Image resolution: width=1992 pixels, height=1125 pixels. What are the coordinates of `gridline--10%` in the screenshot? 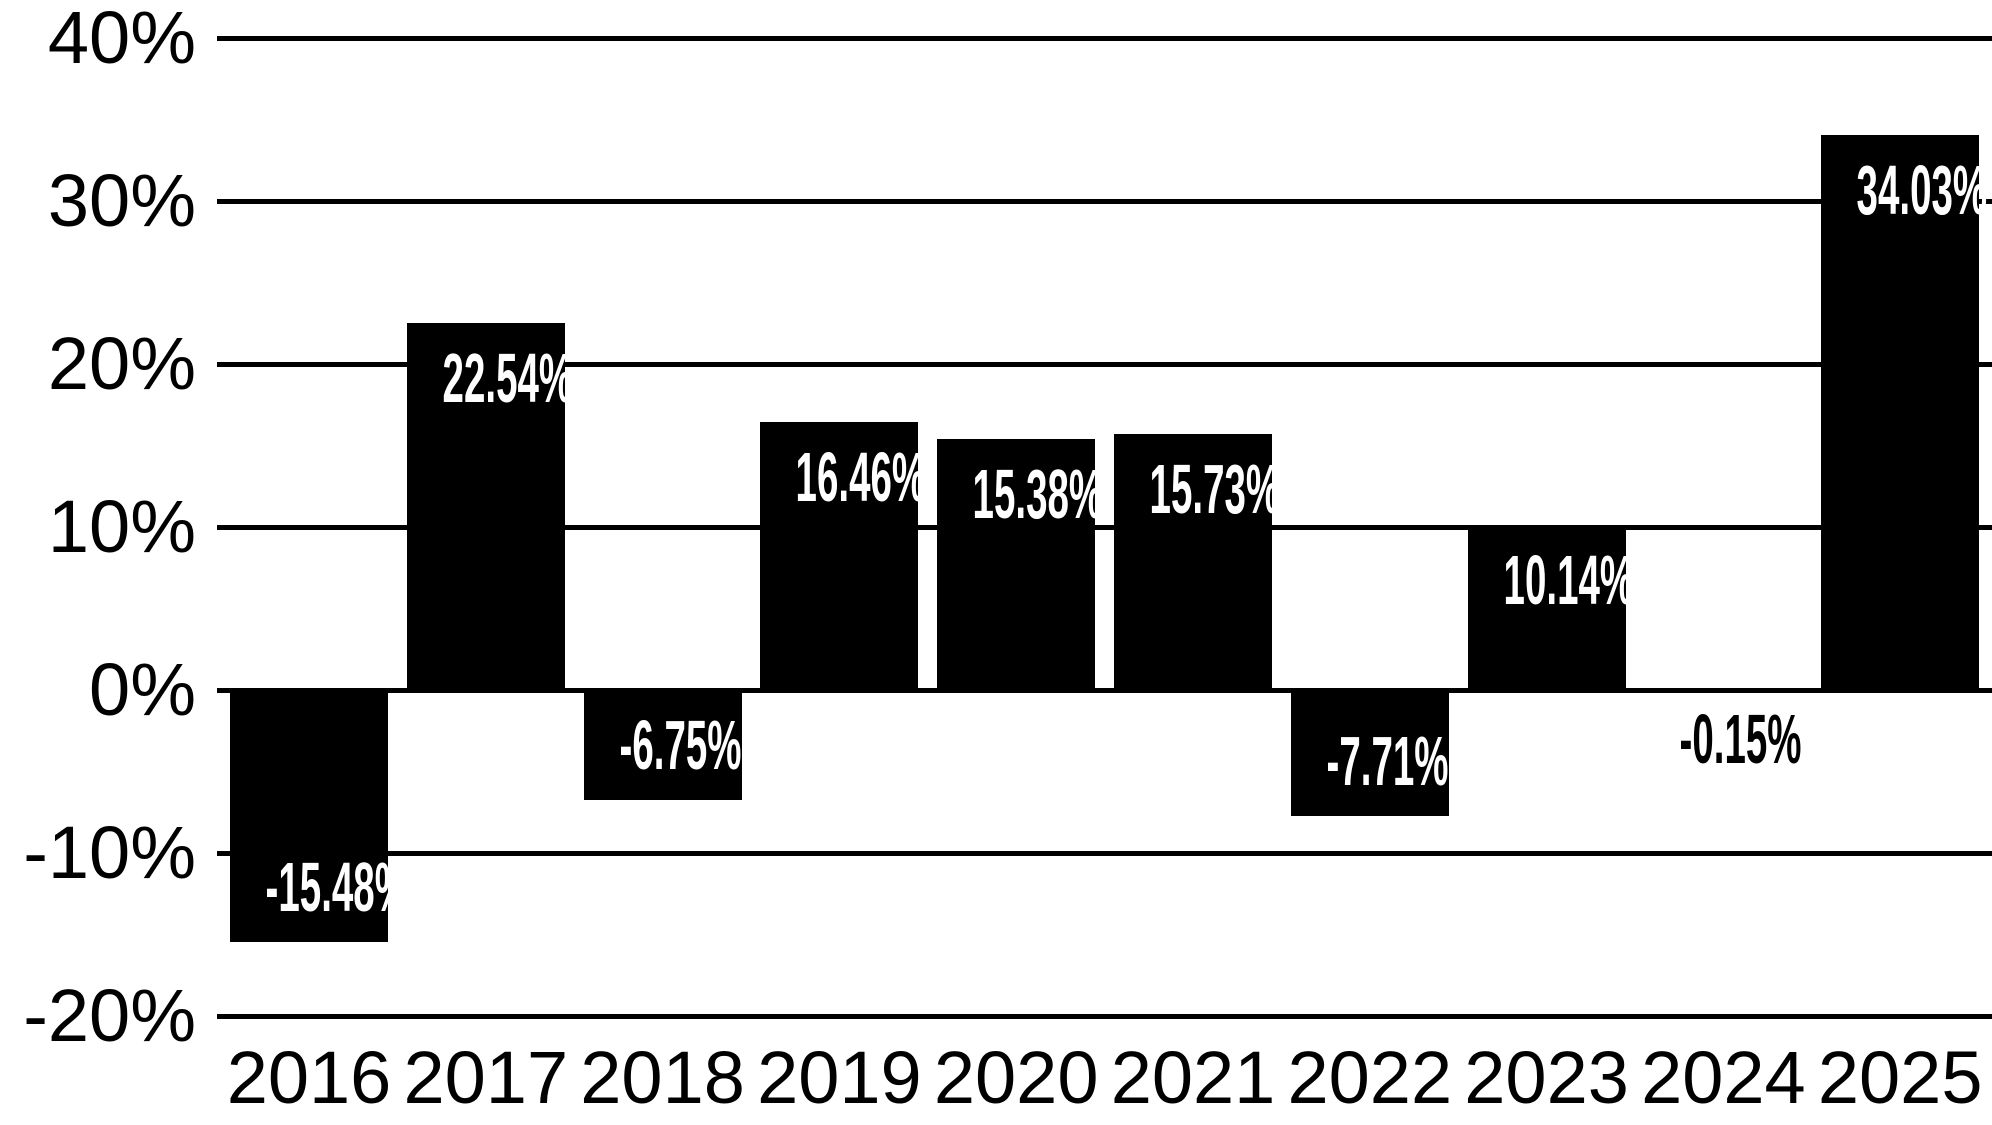 It's located at (1104, 853).